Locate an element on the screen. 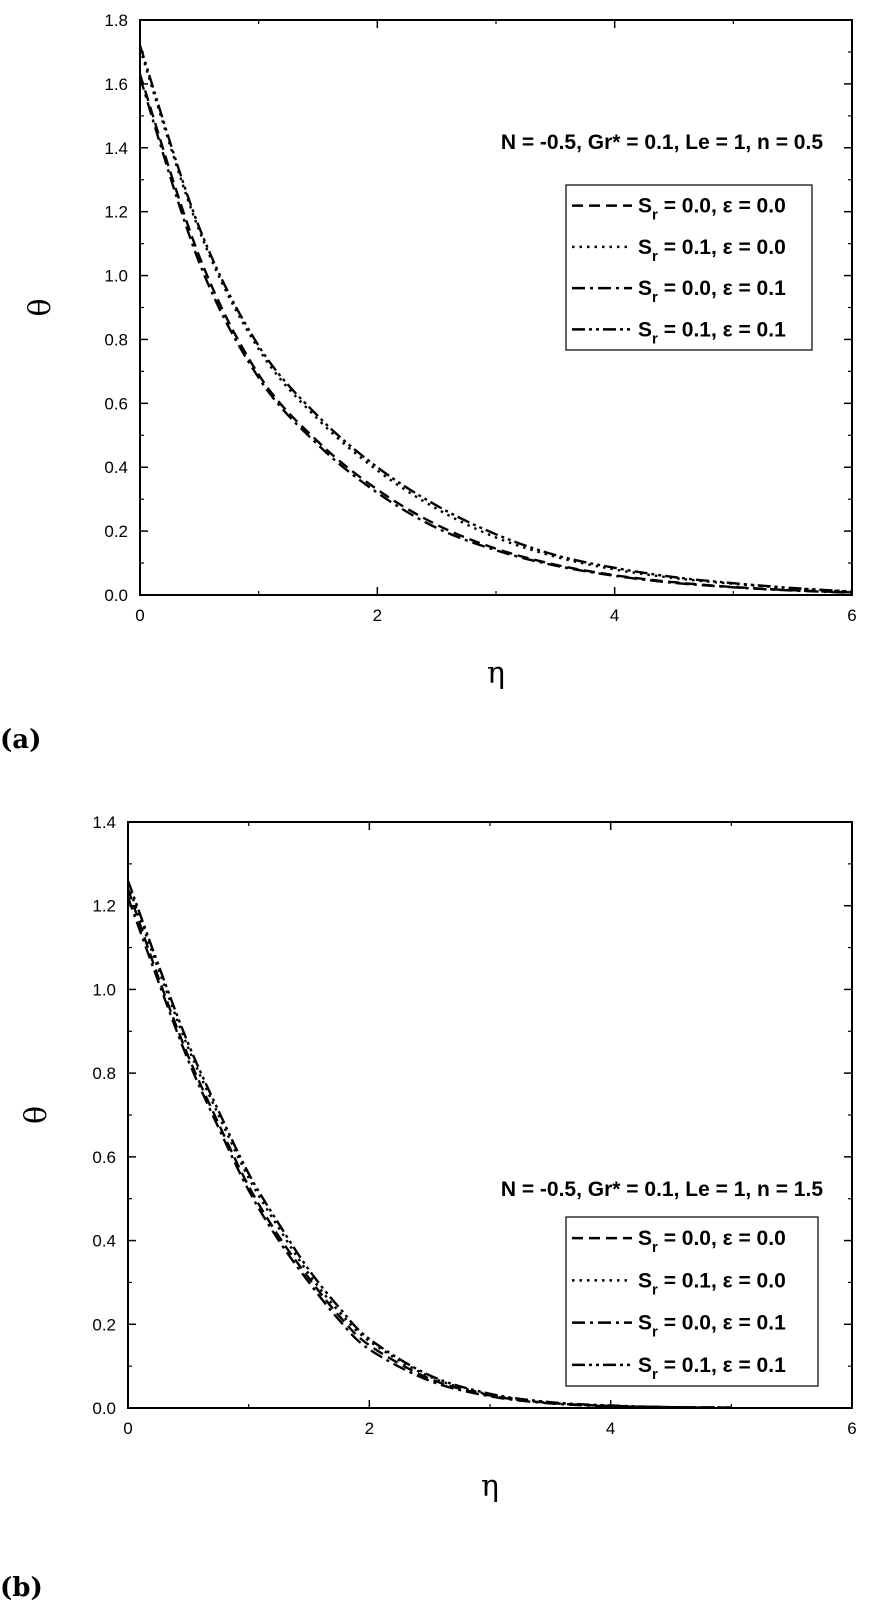  y-tick-label: 1.8 is located at coordinates (116, 20).